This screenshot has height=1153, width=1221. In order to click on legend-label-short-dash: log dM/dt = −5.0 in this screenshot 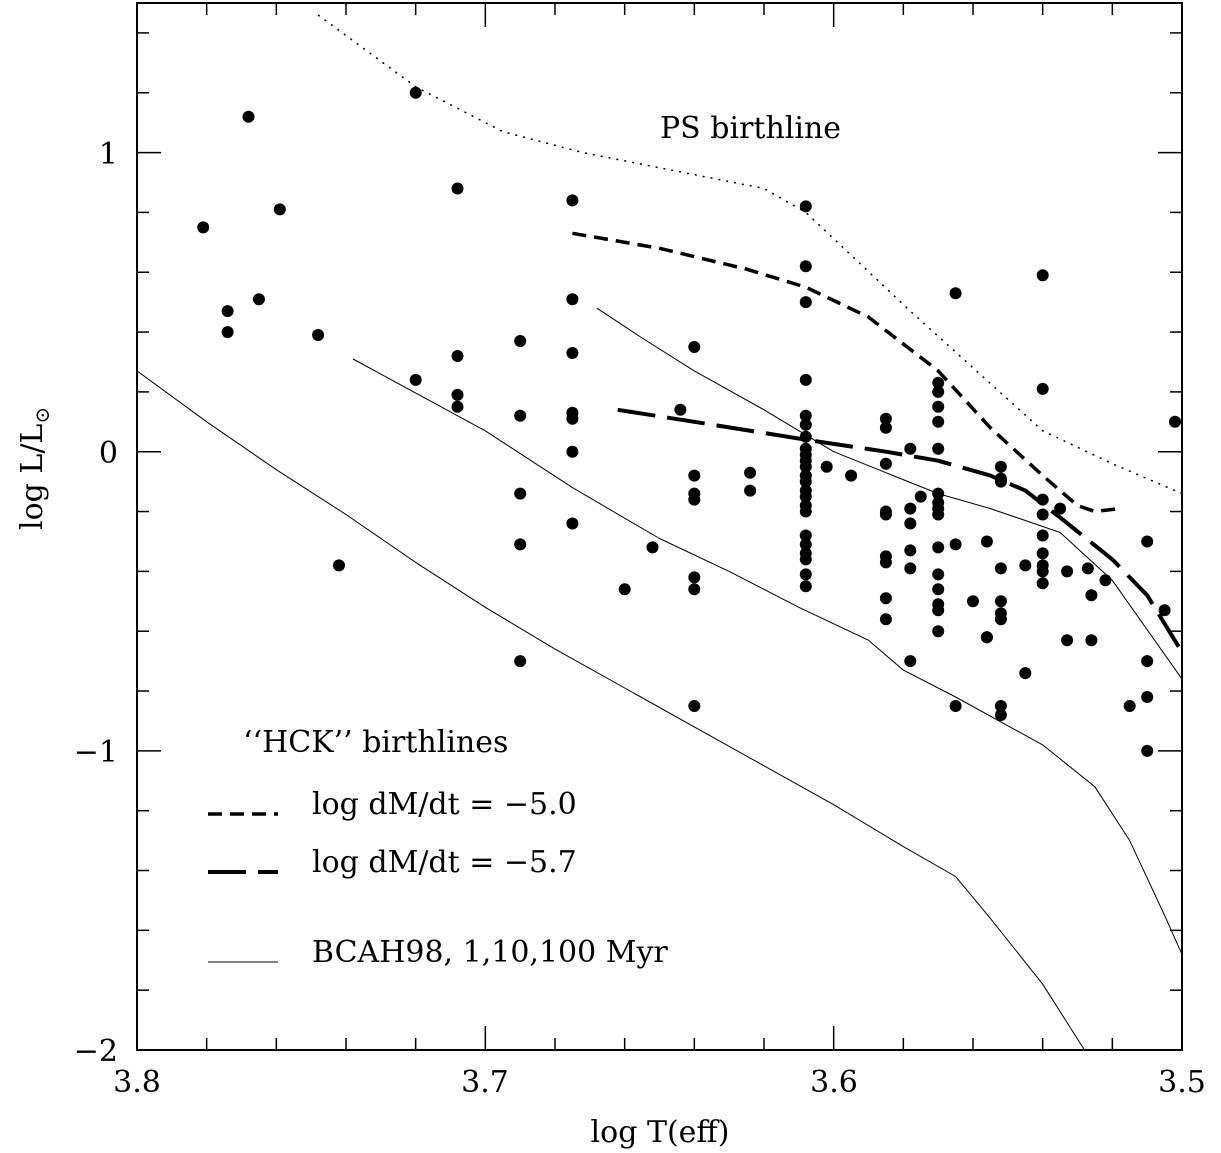, I will do `click(444, 804)`.